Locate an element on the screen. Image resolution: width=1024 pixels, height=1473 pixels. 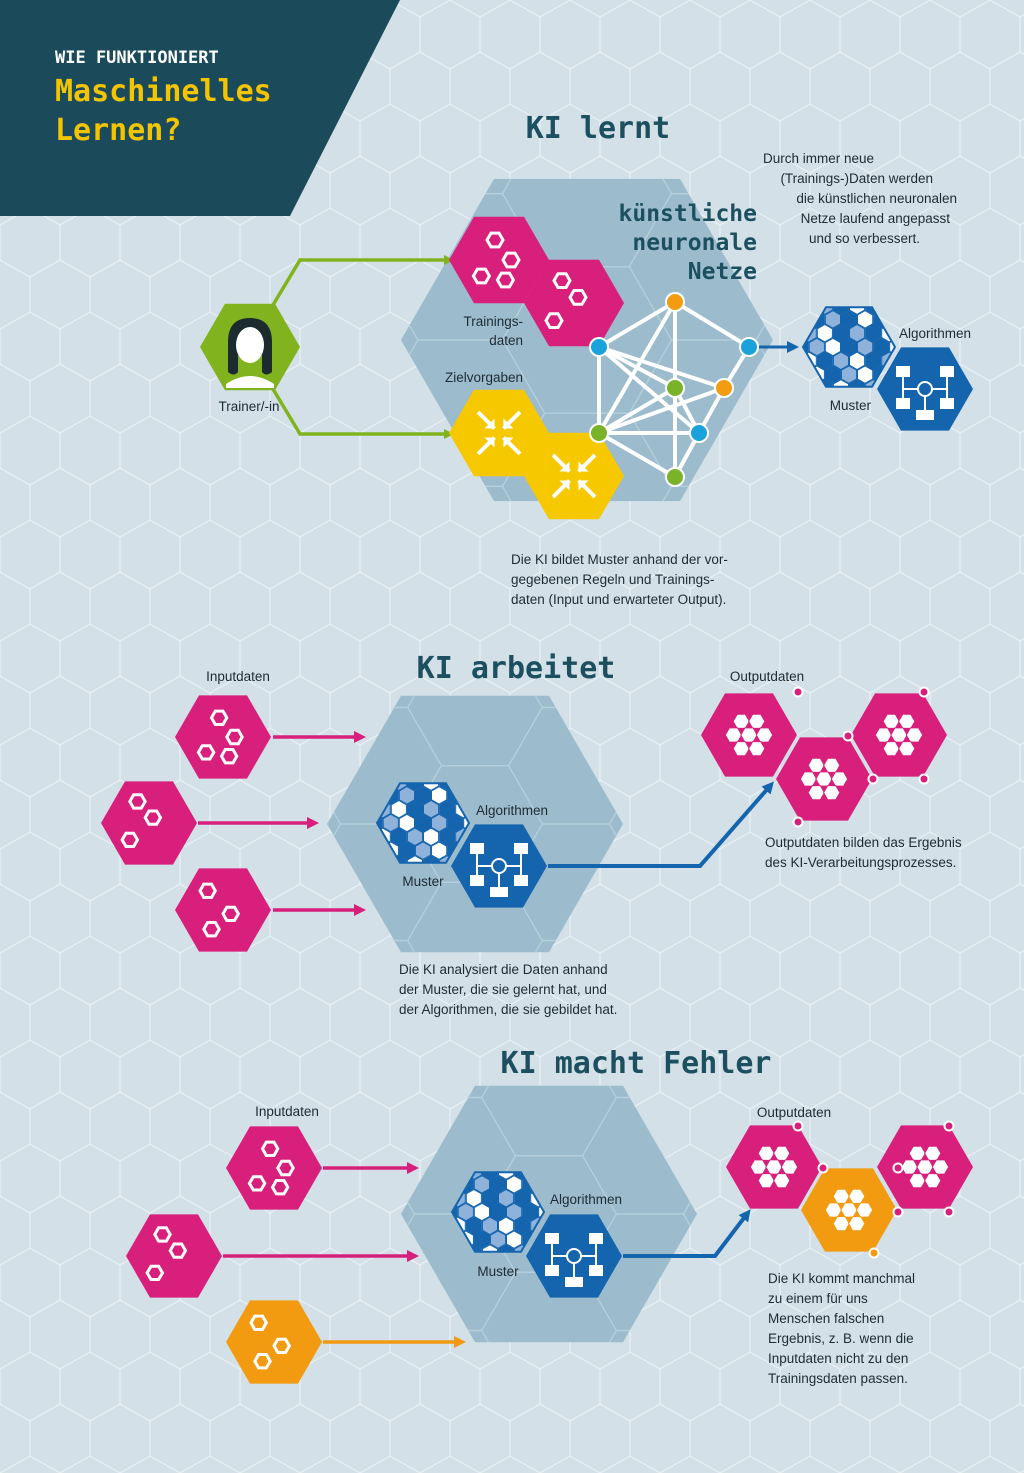
working-caption-line: der Algorithmen, die sie gebildet hat. is located at coordinates (508, 1009).